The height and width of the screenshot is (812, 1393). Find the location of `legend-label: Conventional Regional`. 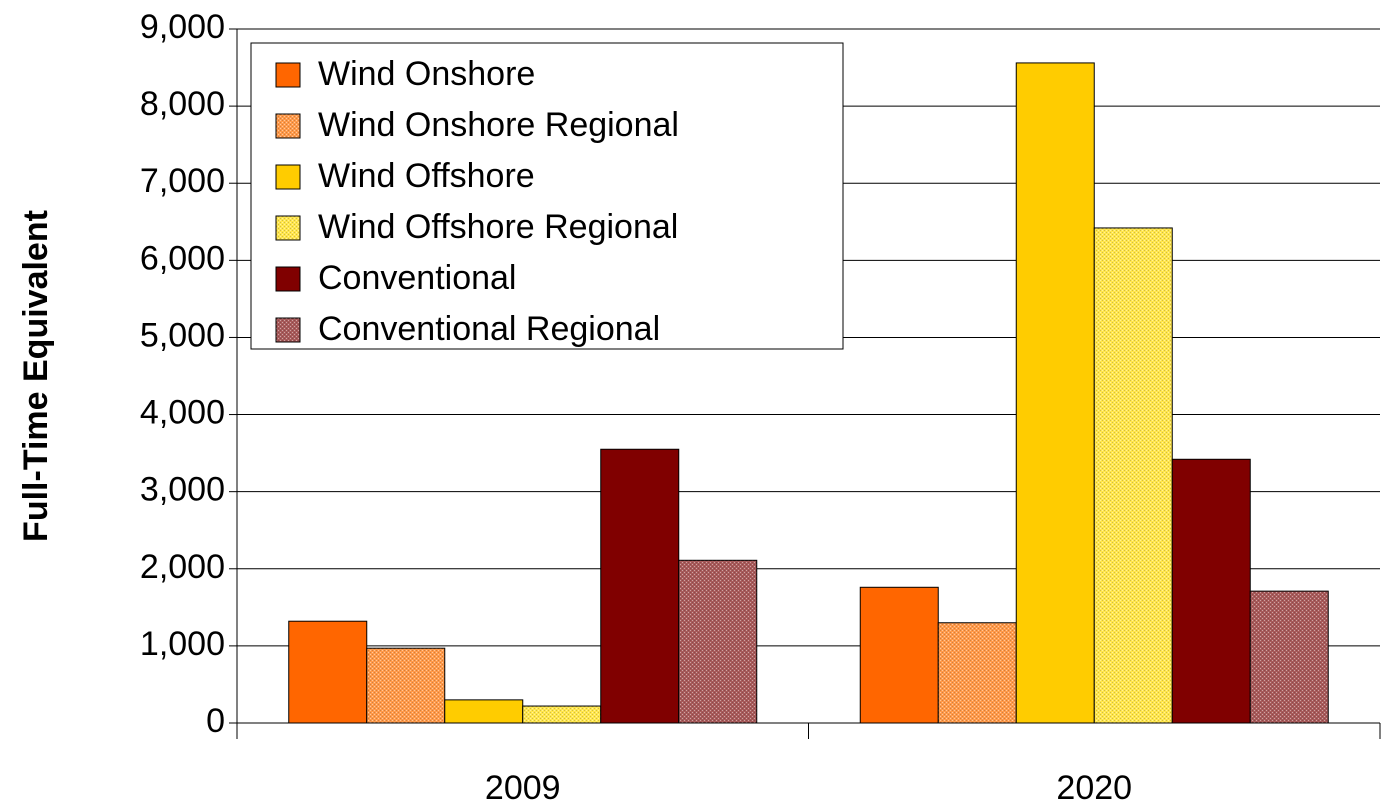

legend-label: Conventional Regional is located at coordinates (489, 329).